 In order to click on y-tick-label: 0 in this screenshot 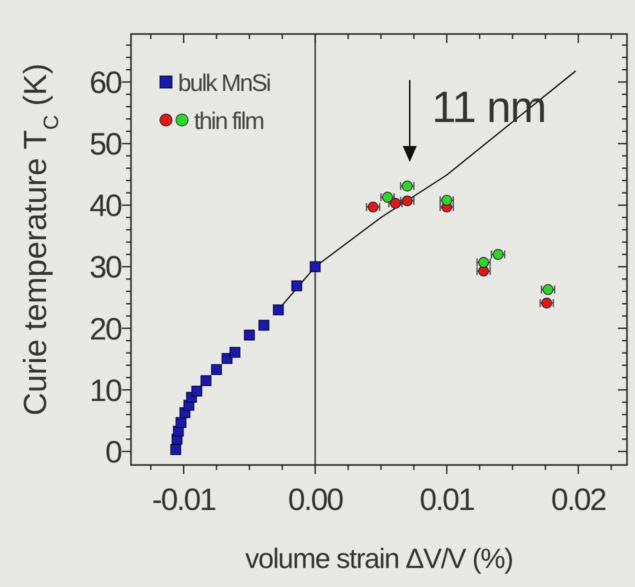, I will do `click(113, 452)`.